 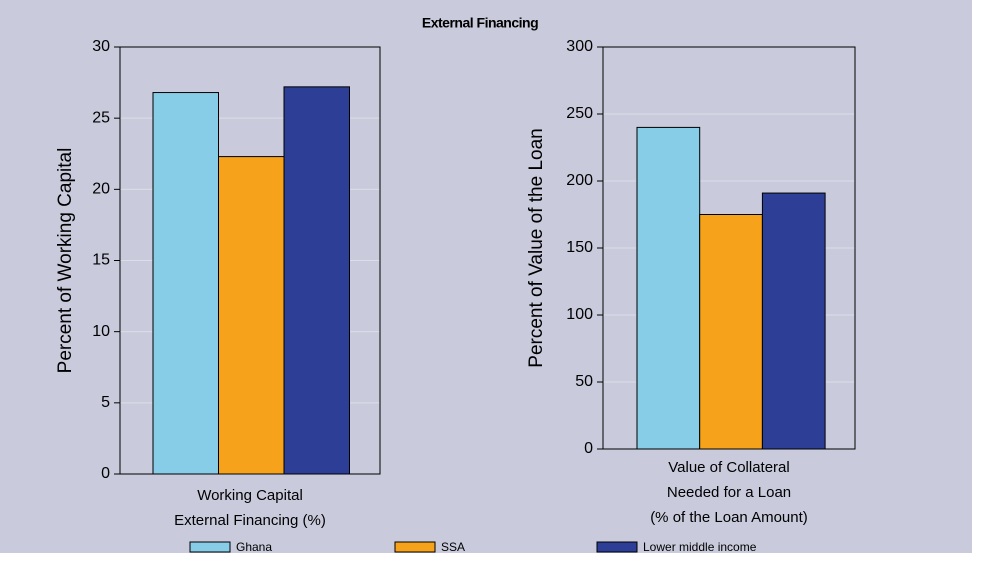 What do you see at coordinates (101, 260) in the screenshot?
I see `y-tick-label: 15` at bounding box center [101, 260].